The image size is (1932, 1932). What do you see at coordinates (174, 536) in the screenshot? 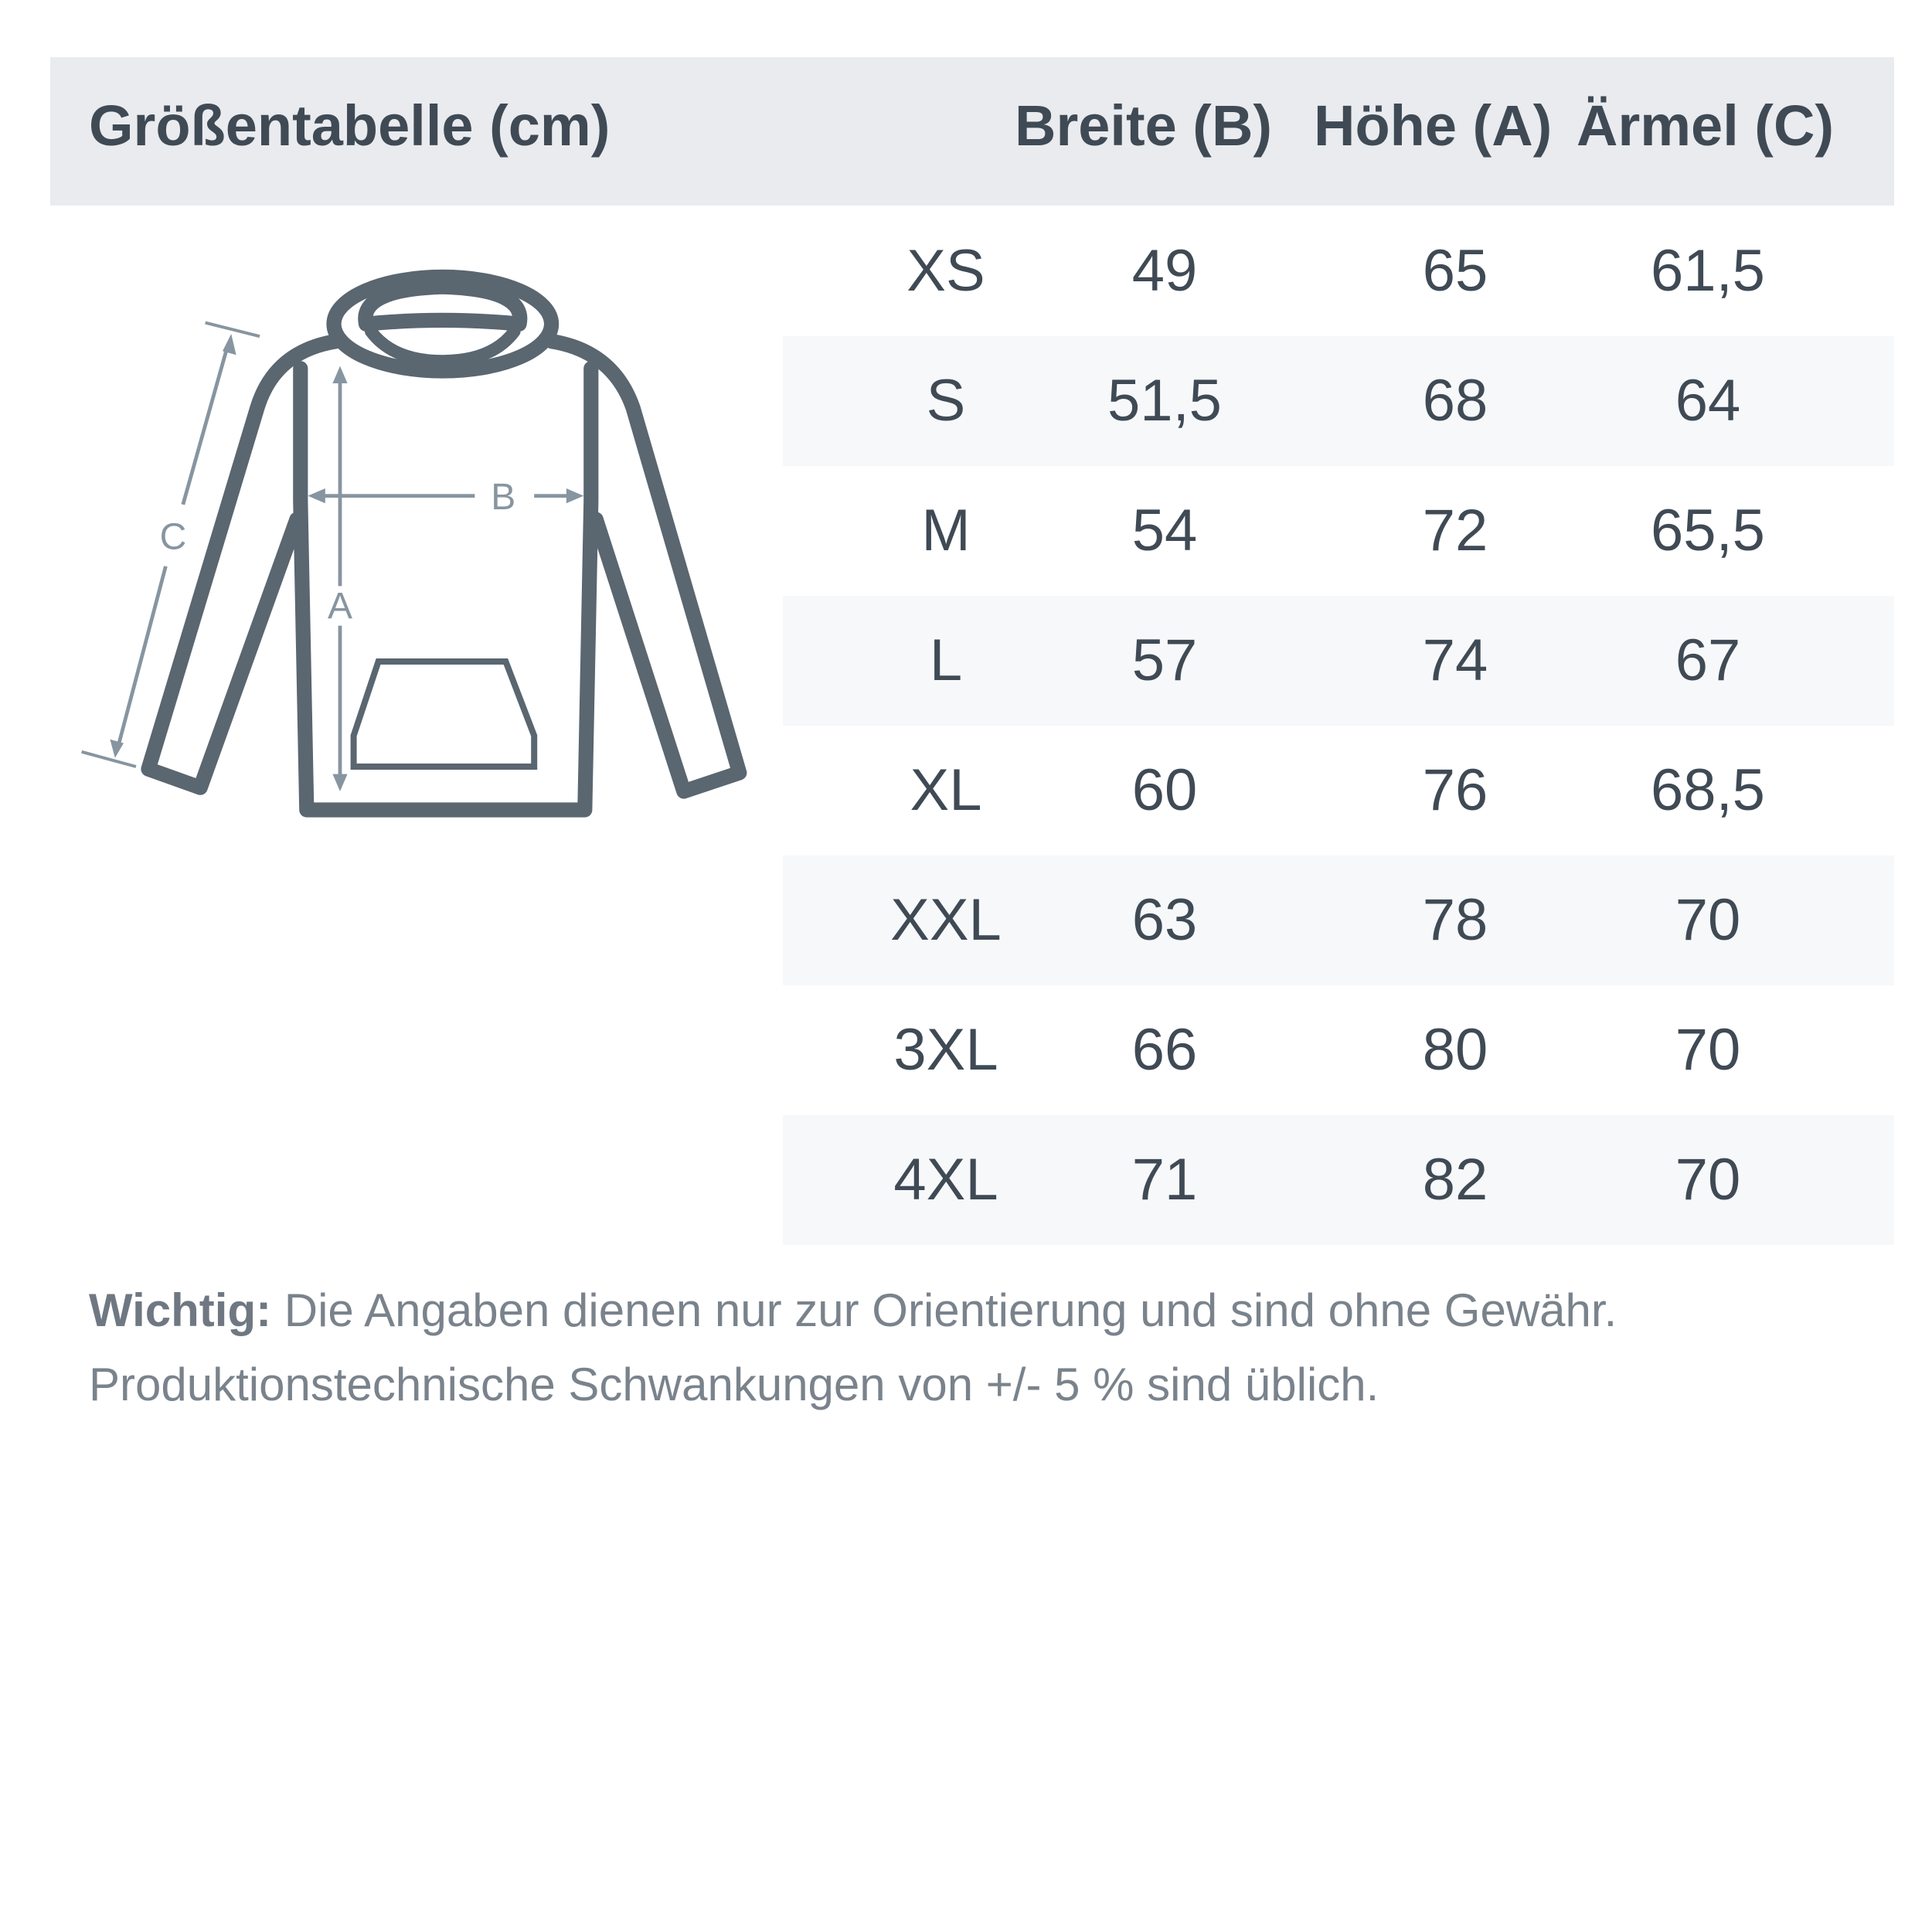
I see `label-c: C` at bounding box center [174, 536].